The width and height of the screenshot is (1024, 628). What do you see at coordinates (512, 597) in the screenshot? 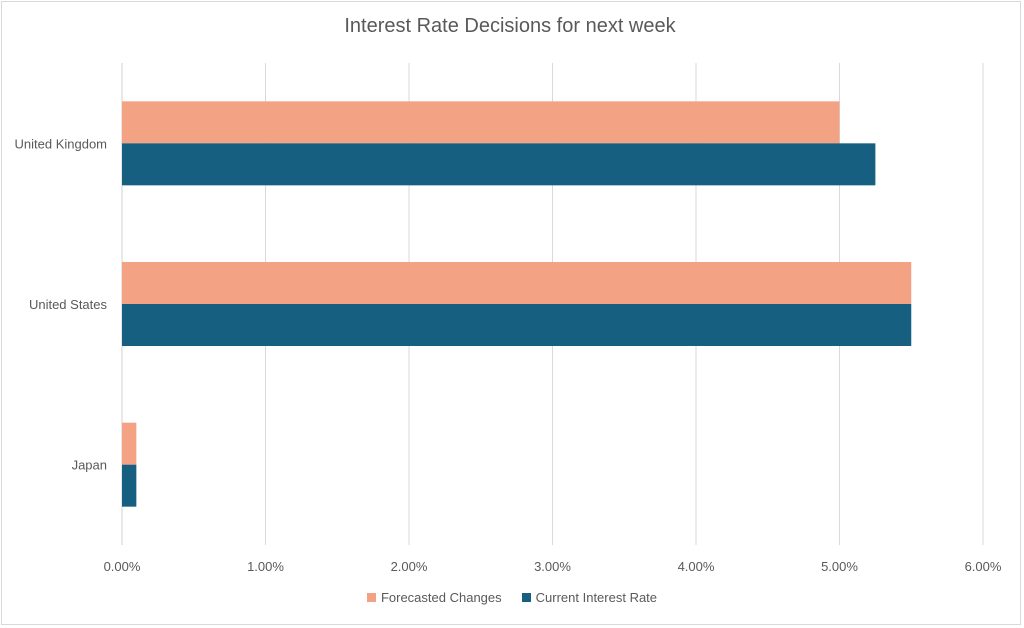
I see `legend: Forecasted Changes Current Interest Rate` at bounding box center [512, 597].